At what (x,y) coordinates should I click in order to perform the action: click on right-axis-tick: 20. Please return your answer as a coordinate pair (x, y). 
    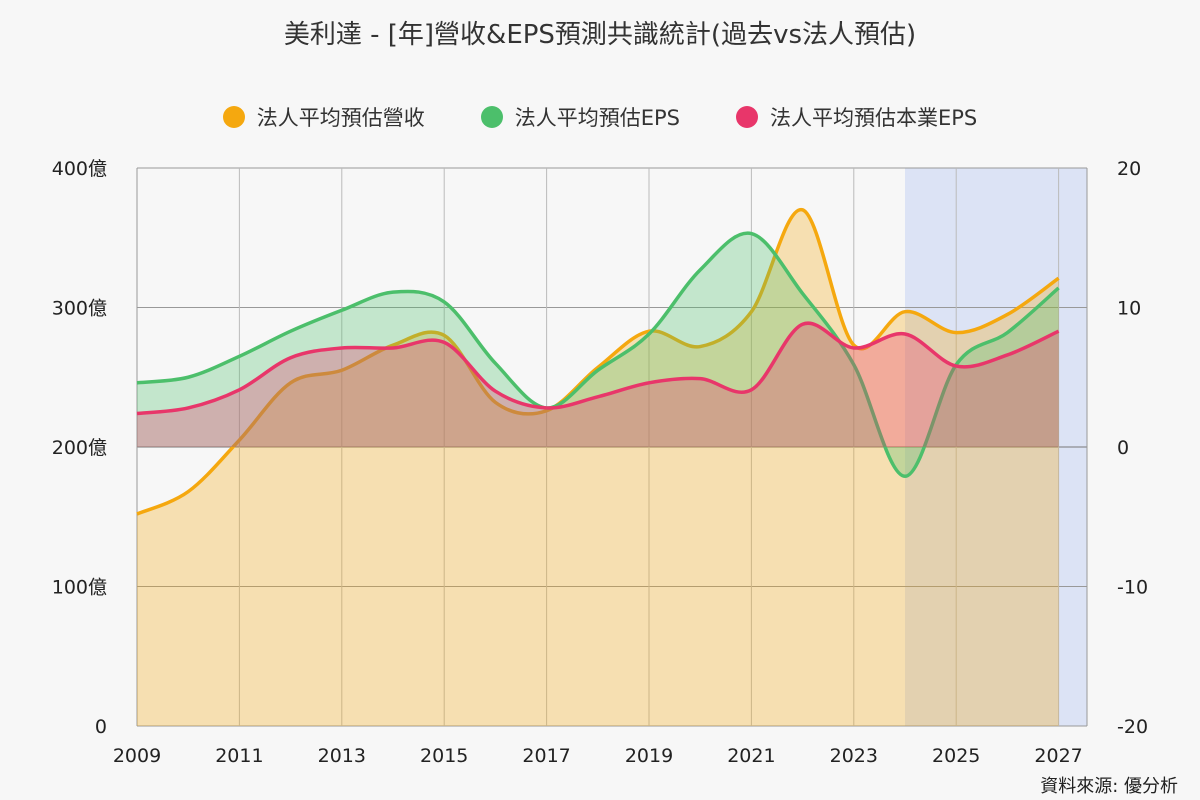
    Looking at the image, I should click on (1129, 169).